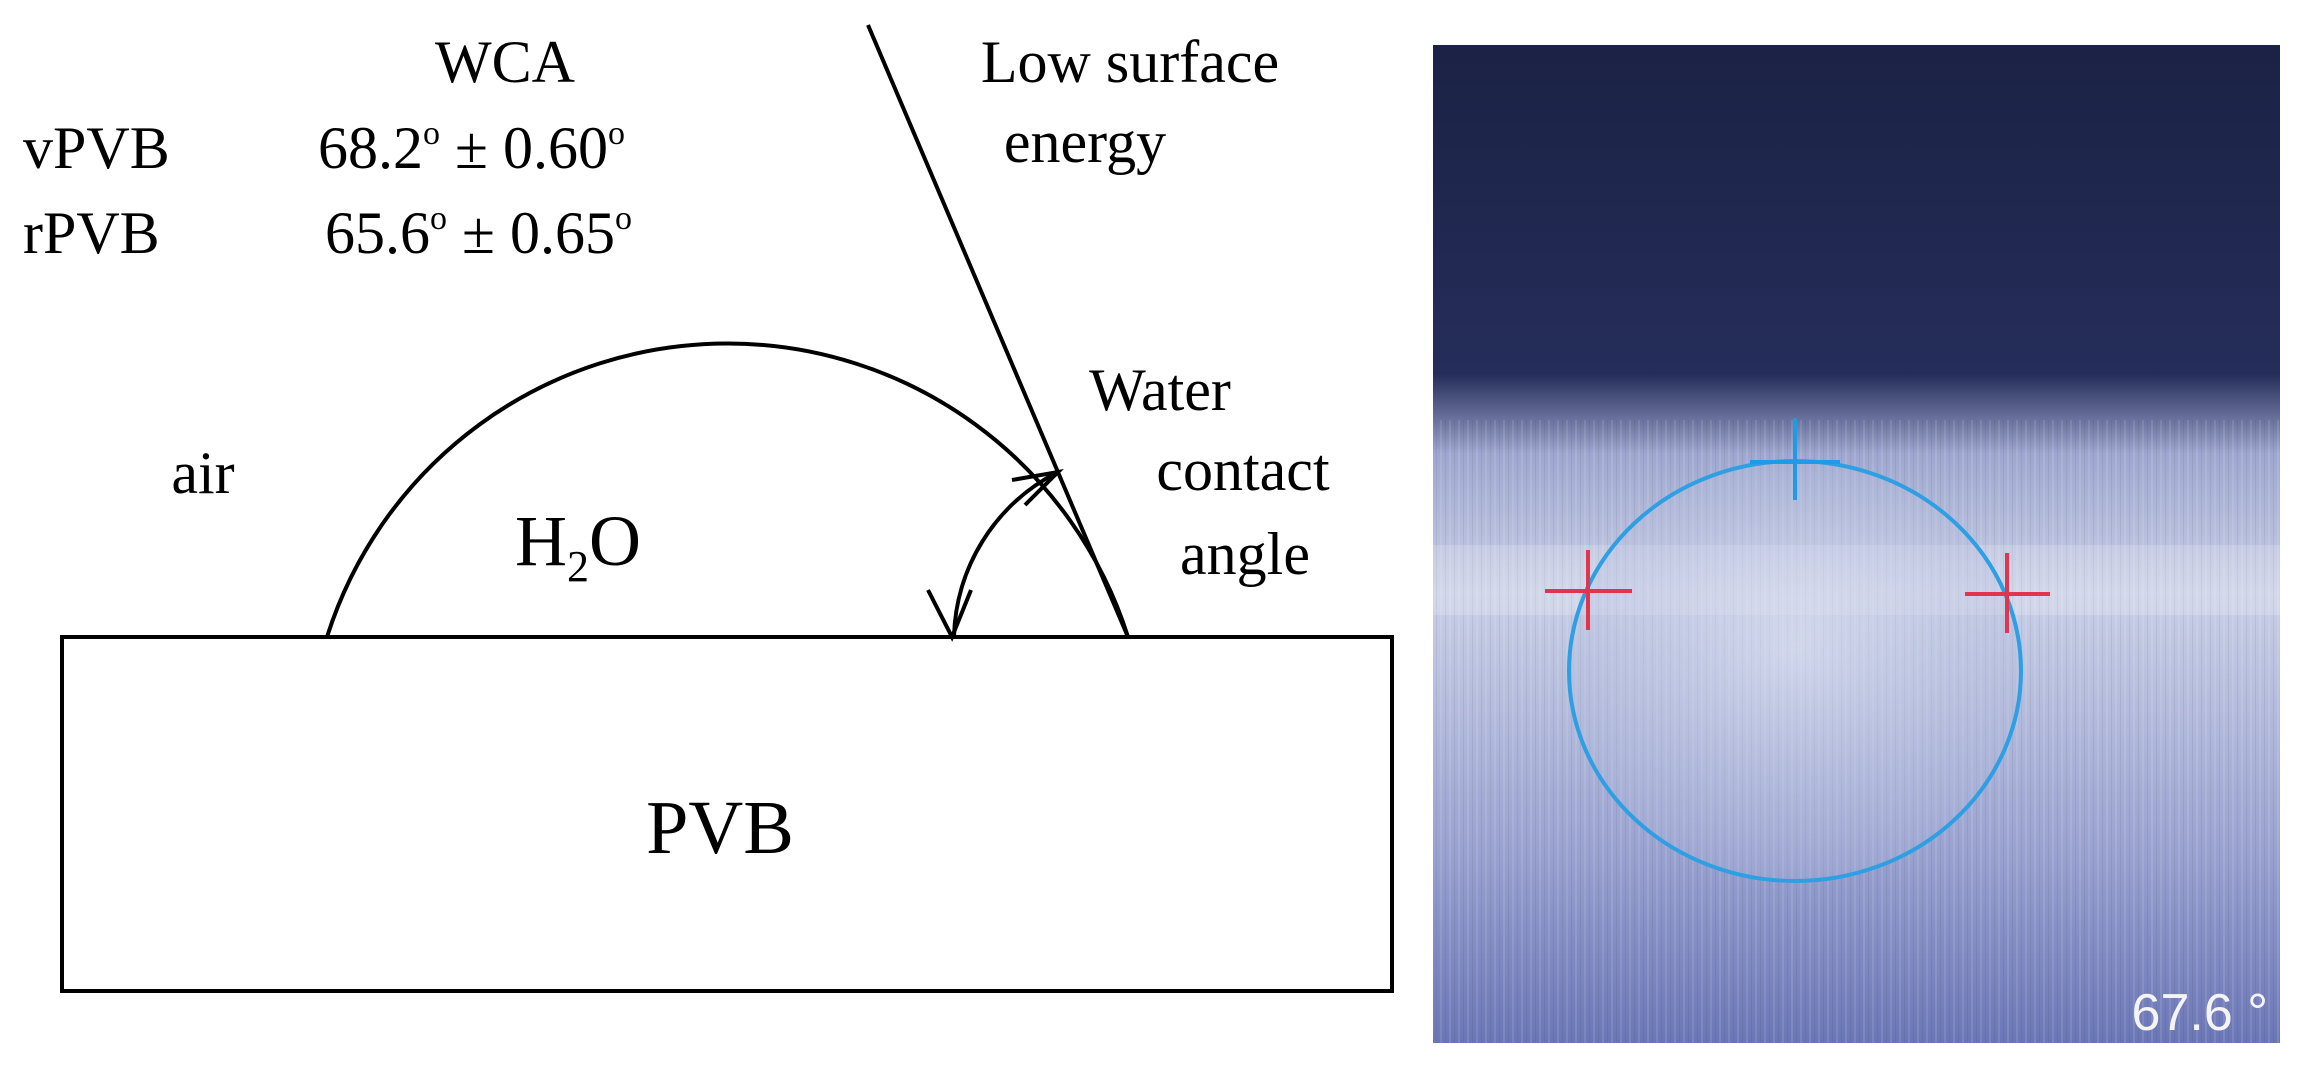 Image resolution: width=2304 pixels, height=1080 pixels. I want to click on wca-label-line3: angle, so click(1245, 554).